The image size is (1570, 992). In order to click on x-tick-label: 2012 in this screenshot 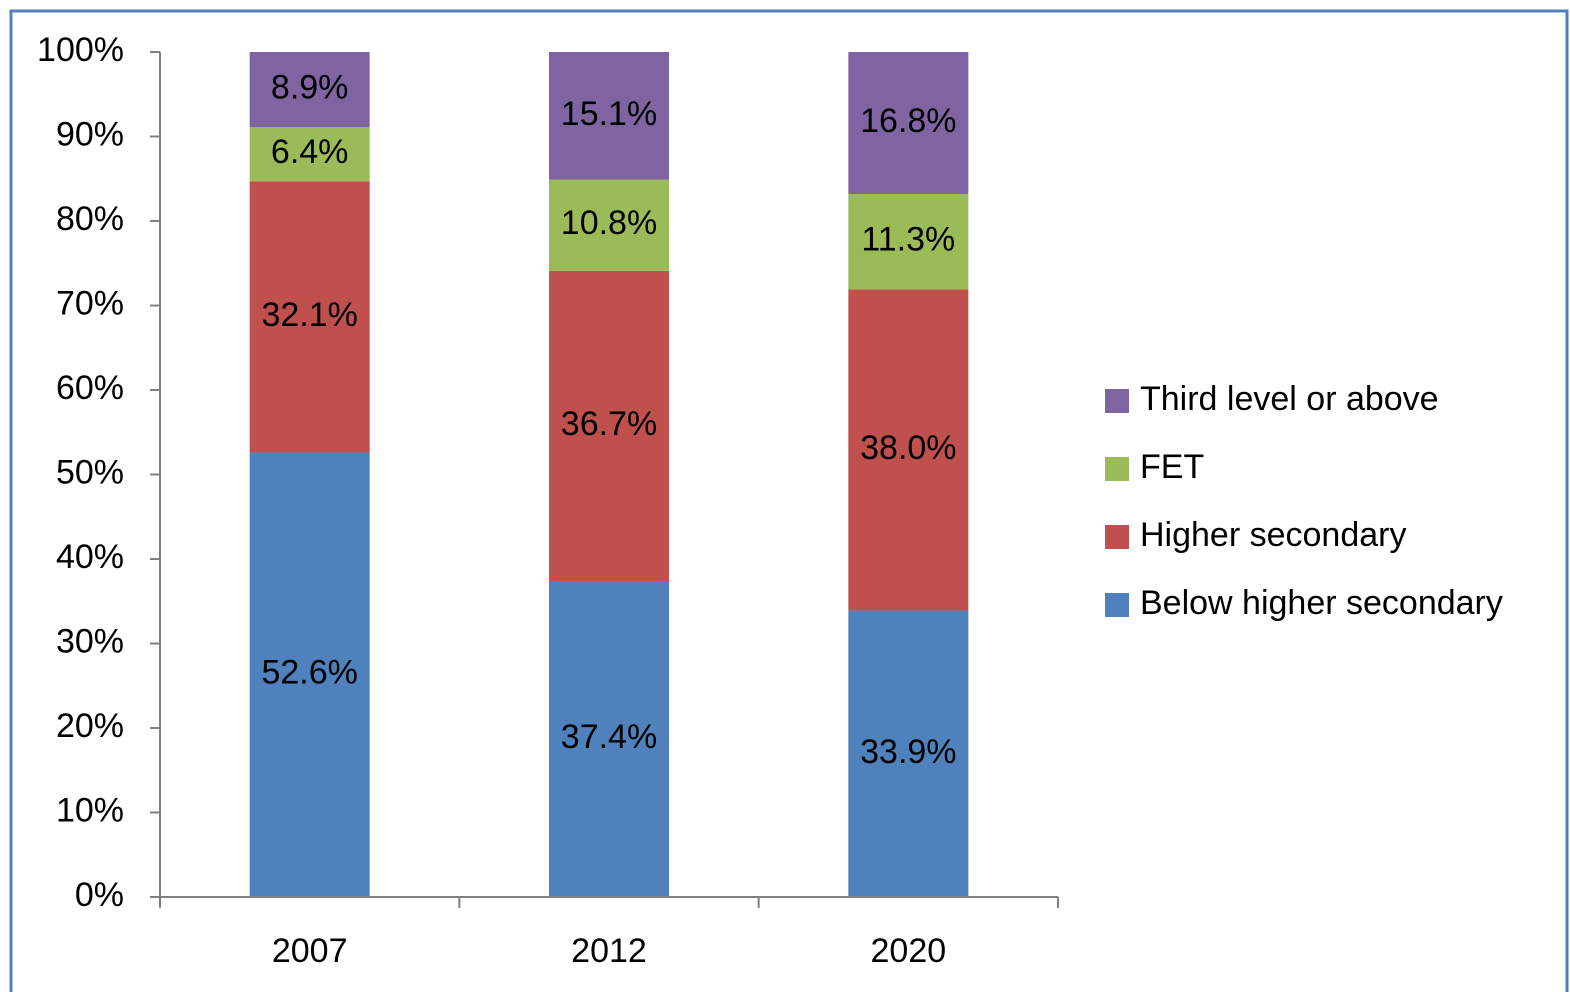, I will do `click(609, 951)`.